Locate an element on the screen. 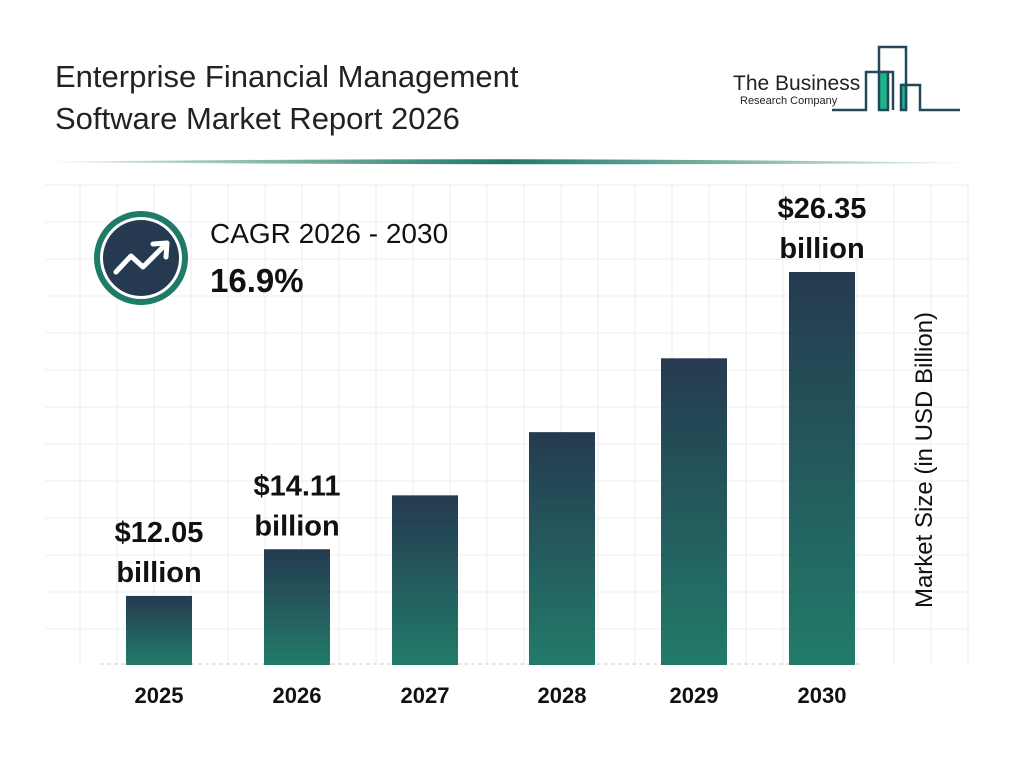  title-line-2: Software Market Report 2026 is located at coordinates (257, 118).